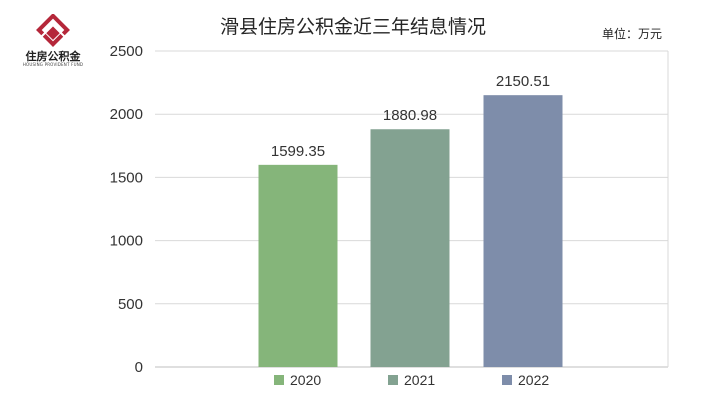 This screenshot has width=706, height=400. I want to click on logo: 住房公积金 HOUSING PROVIDENT FUND, so click(53, 41).